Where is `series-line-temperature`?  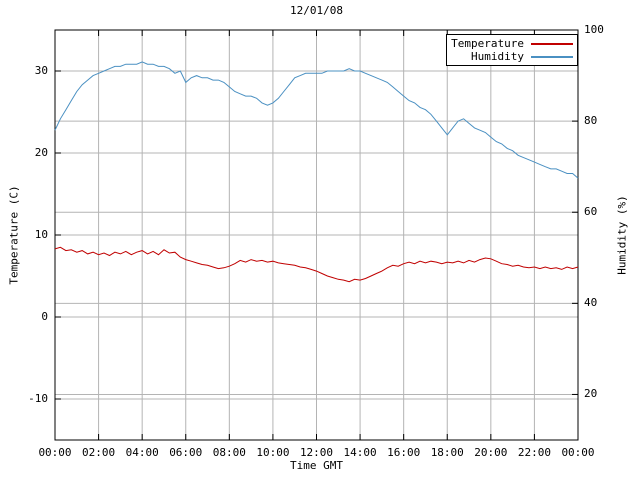
series-line-temperature is located at coordinates (316, 264).